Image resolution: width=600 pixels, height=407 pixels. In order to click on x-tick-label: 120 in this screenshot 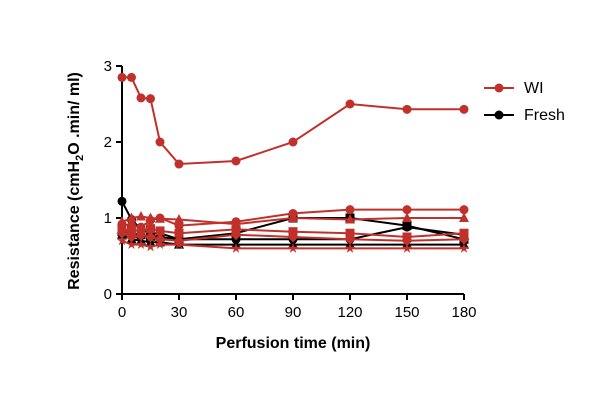, I will do `click(349, 312)`.